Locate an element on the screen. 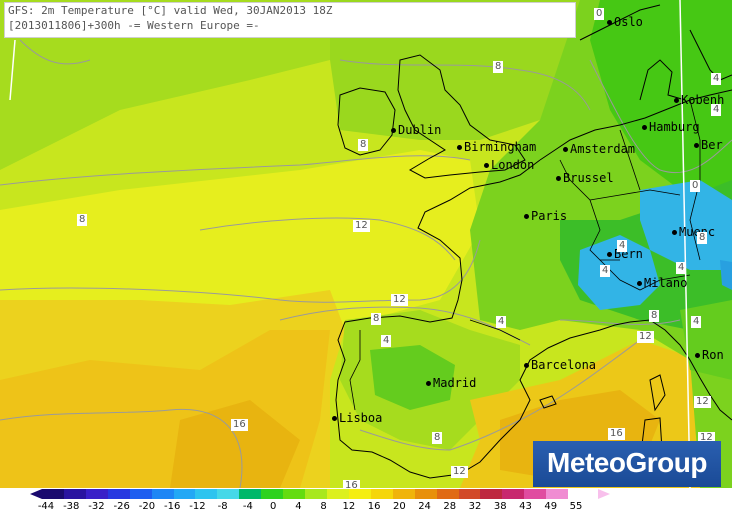 This screenshot has width=732, height=514. city-london: London is located at coordinates (509, 165).